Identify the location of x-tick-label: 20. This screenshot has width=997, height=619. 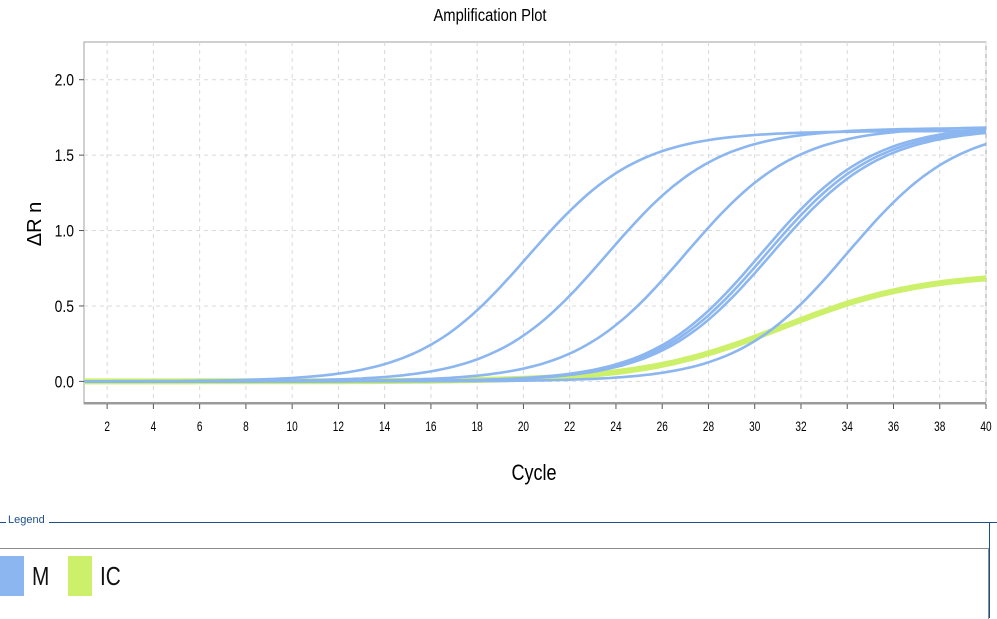
(523, 426).